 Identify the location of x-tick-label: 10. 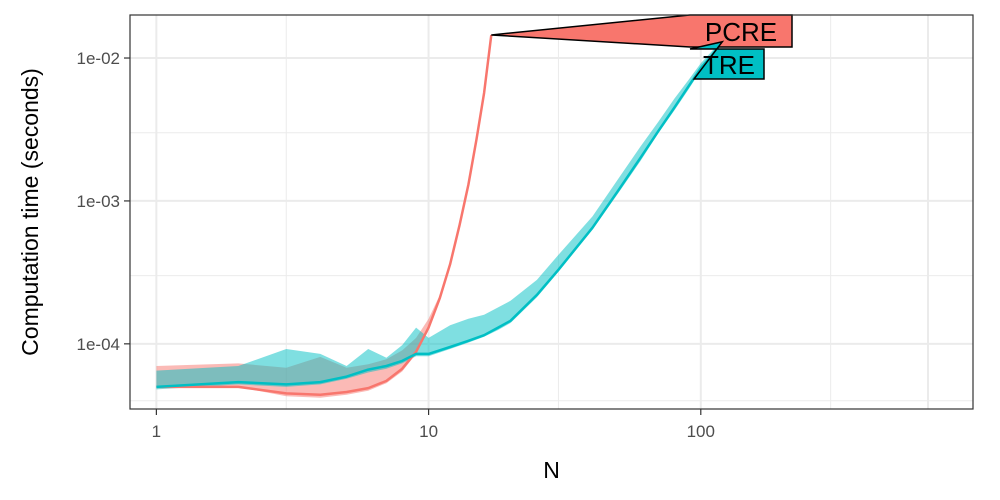
(428, 431).